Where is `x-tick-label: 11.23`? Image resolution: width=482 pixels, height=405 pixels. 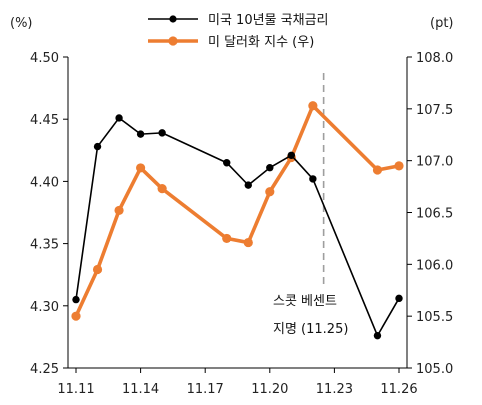
x-tick-label: 11.23 is located at coordinates (334, 389).